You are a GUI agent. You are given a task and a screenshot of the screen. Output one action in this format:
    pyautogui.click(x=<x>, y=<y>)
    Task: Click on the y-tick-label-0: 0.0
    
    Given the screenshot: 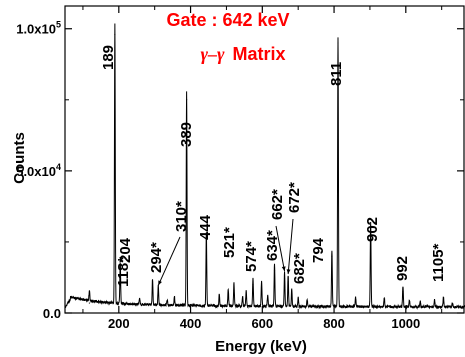 What is the action you would take?
    pyautogui.click(x=52, y=313)
    